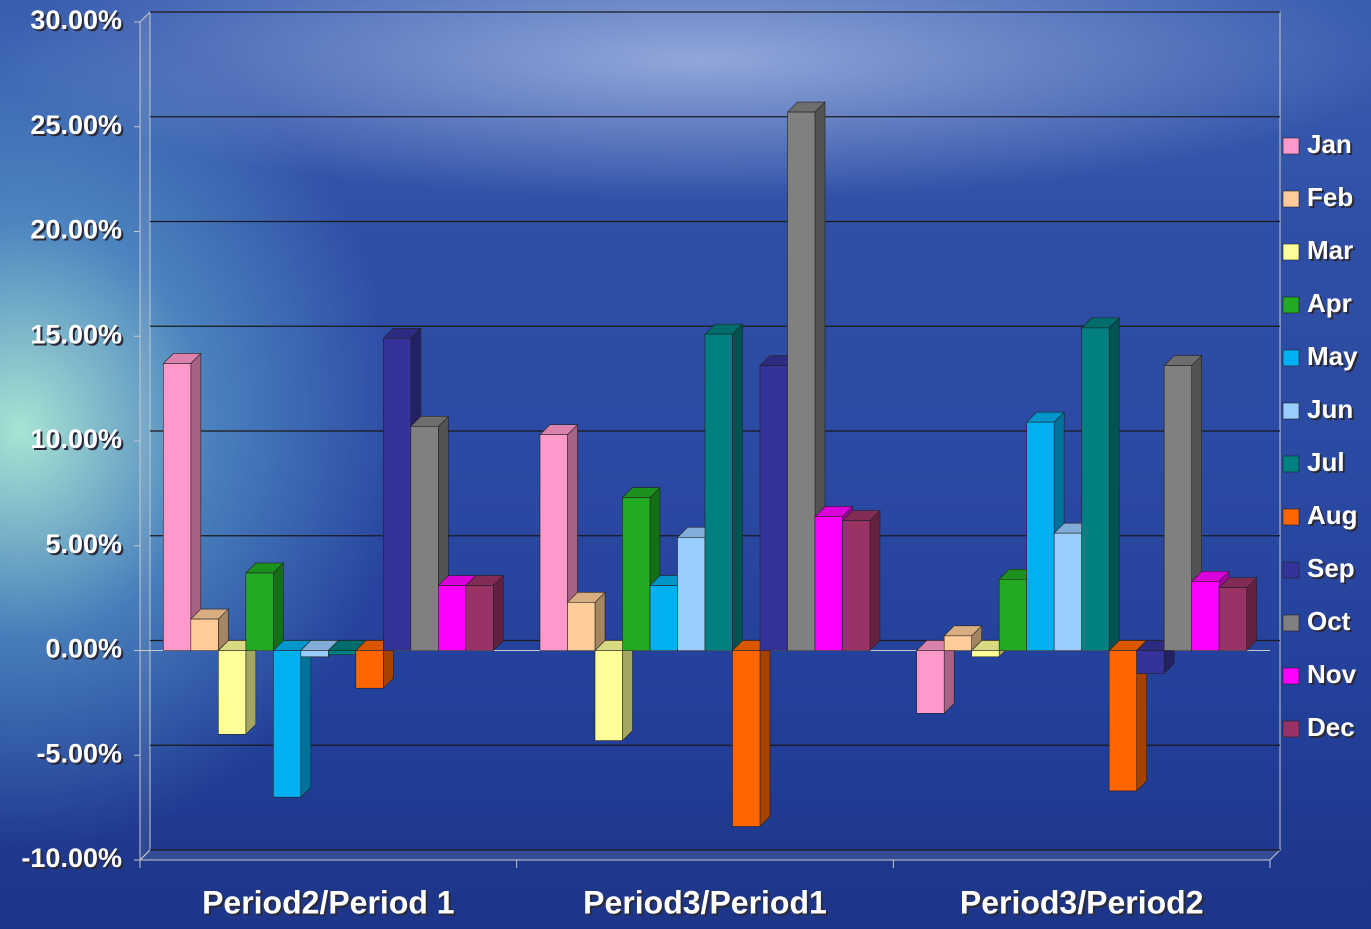  What do you see at coordinates (1329, 144) in the screenshot?
I see `legend-label: Jan` at bounding box center [1329, 144].